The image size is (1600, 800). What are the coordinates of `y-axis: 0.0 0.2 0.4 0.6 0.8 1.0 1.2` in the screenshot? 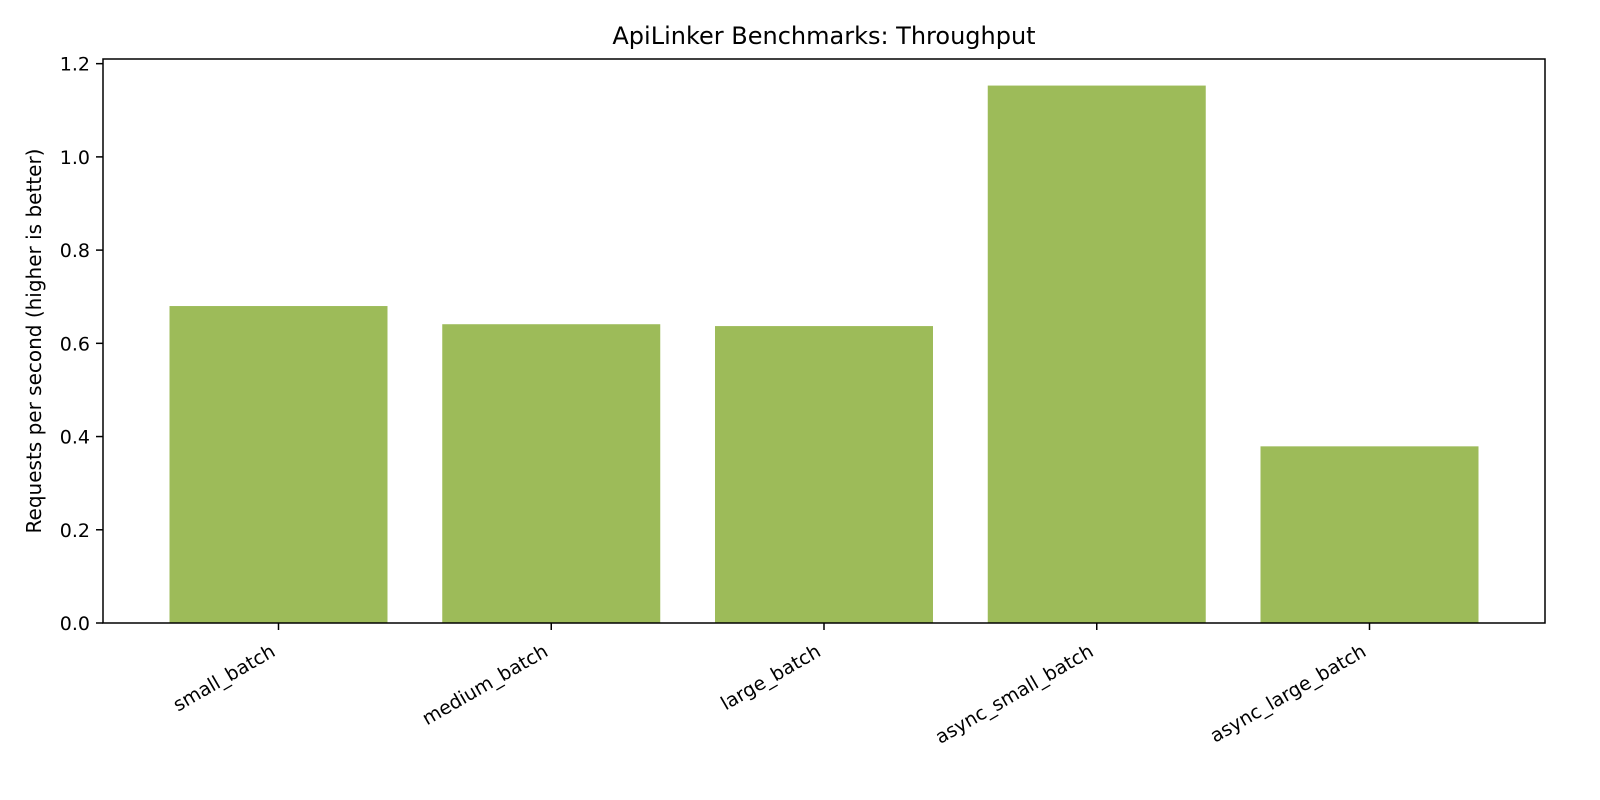 It's located at (81, 344).